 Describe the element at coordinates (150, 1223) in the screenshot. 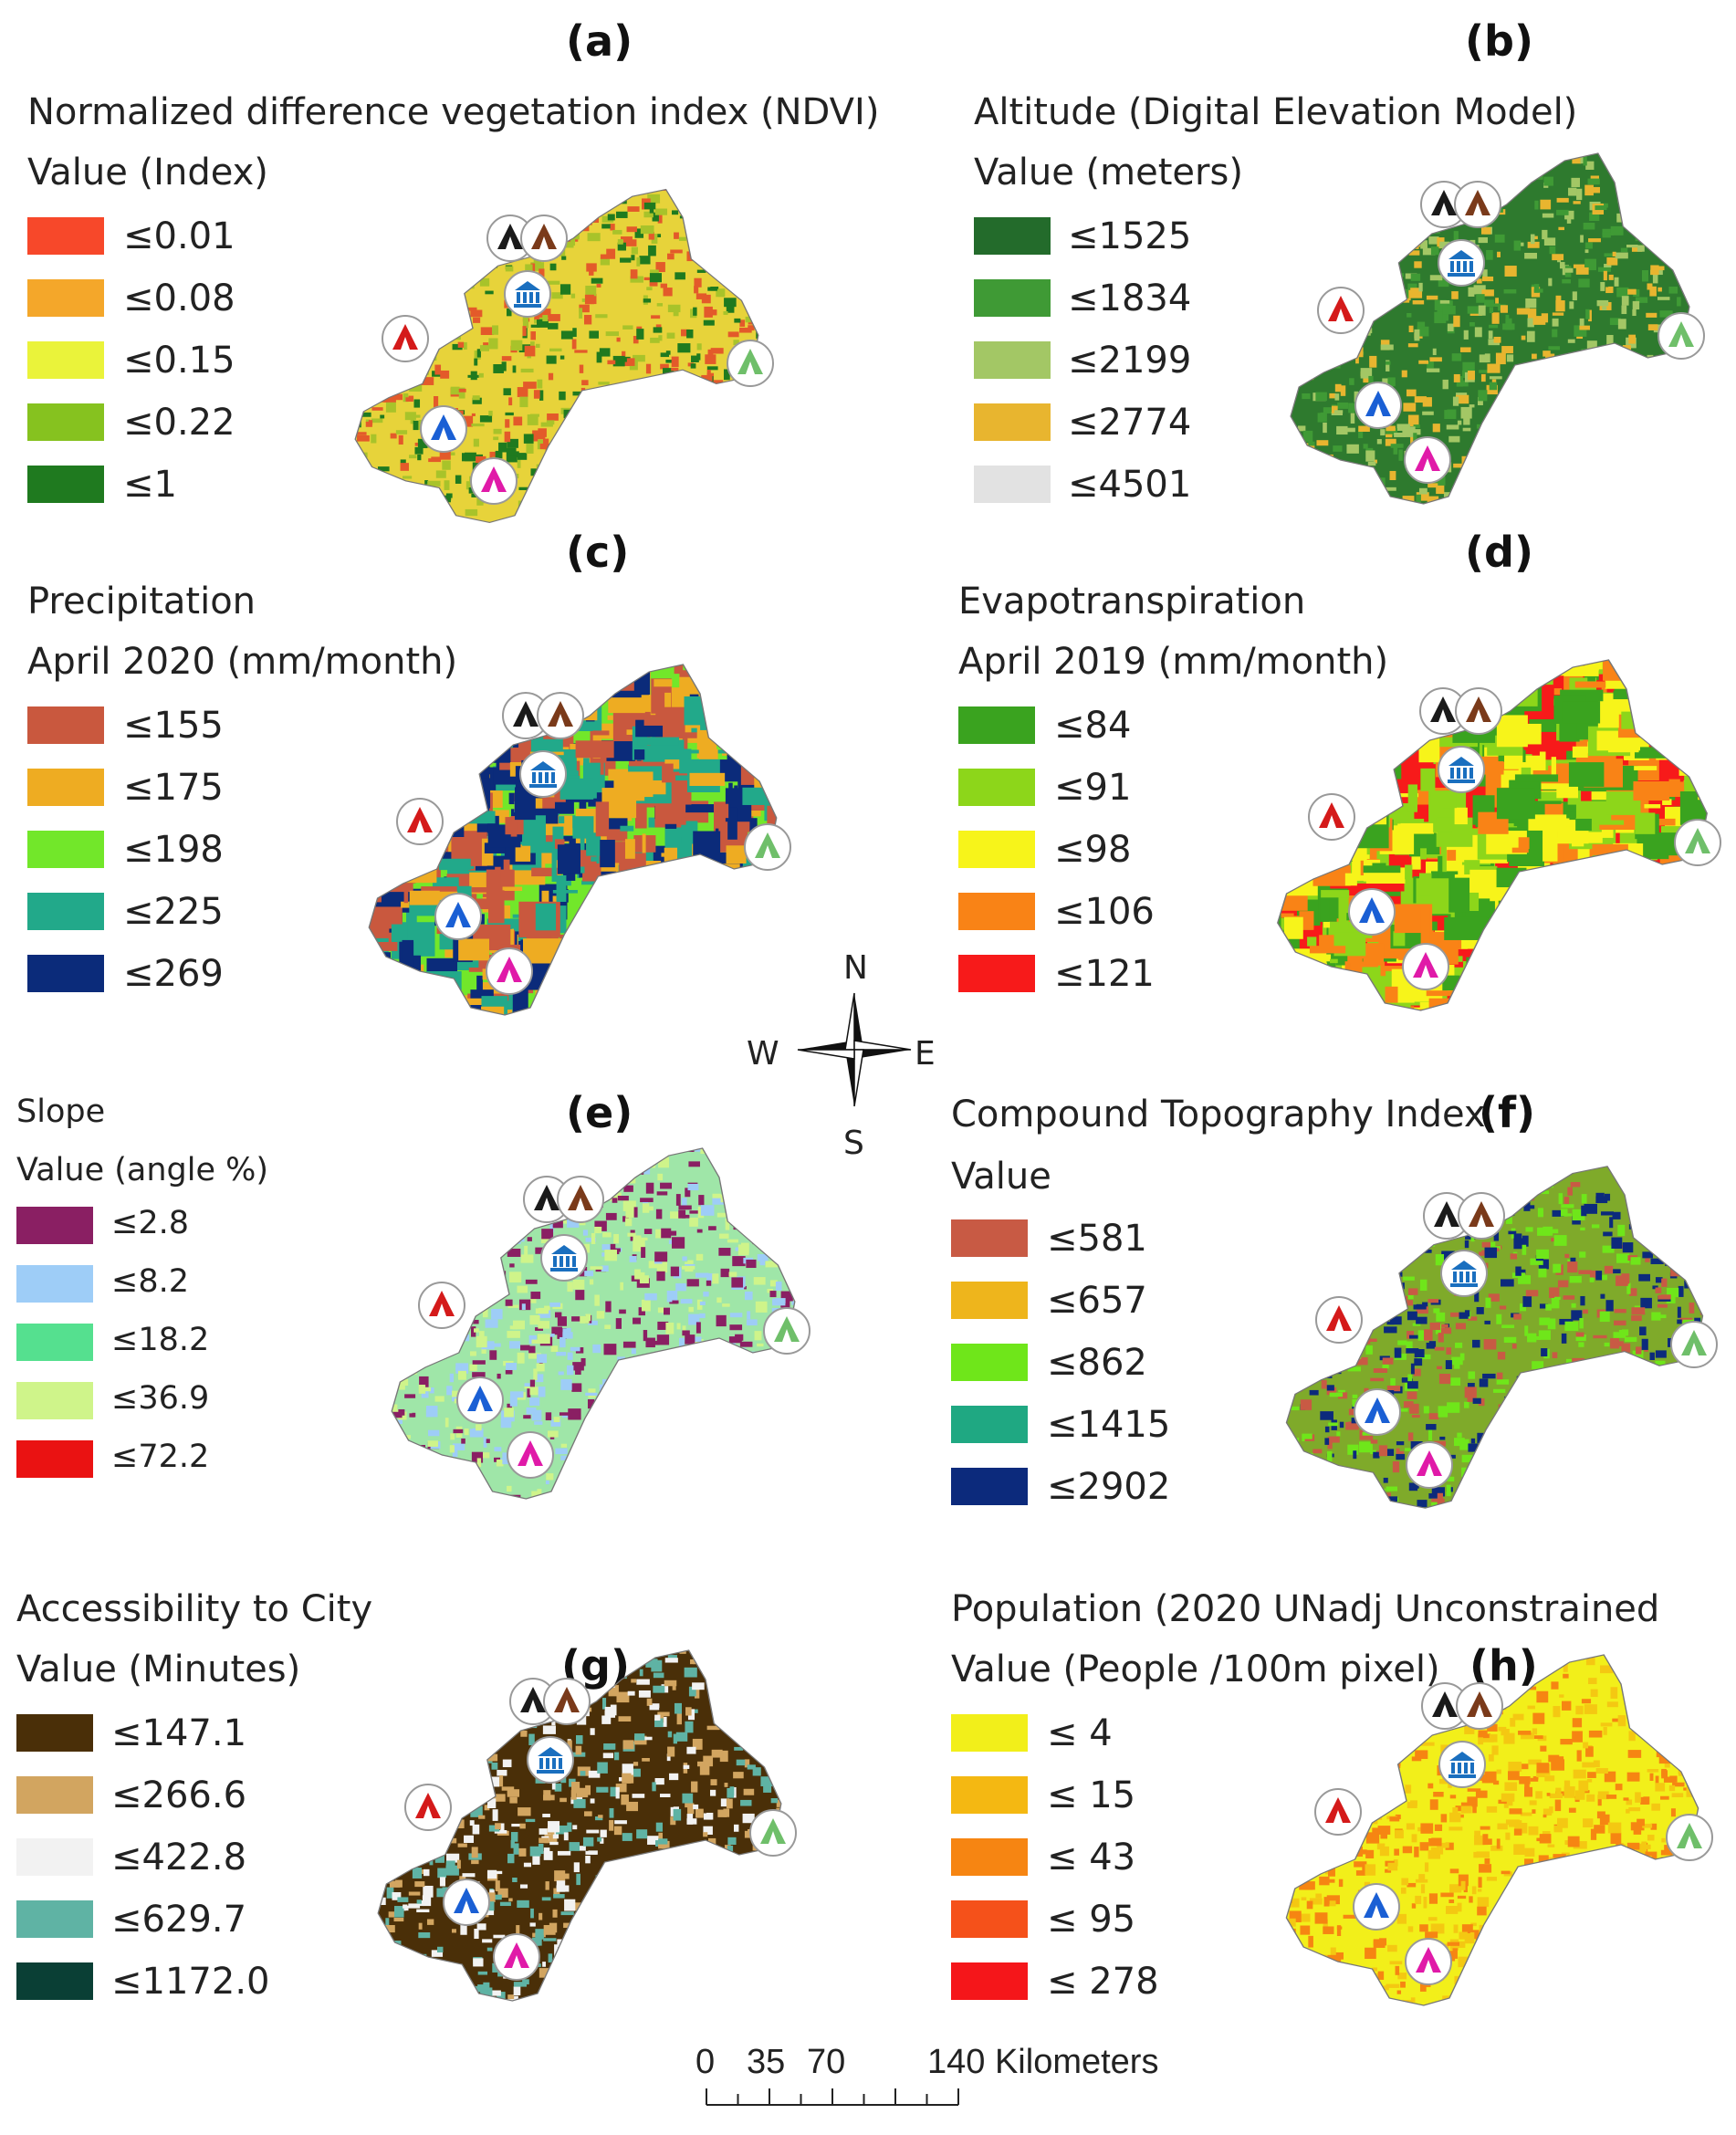

I see `legend-label: ≤2.8` at that location.